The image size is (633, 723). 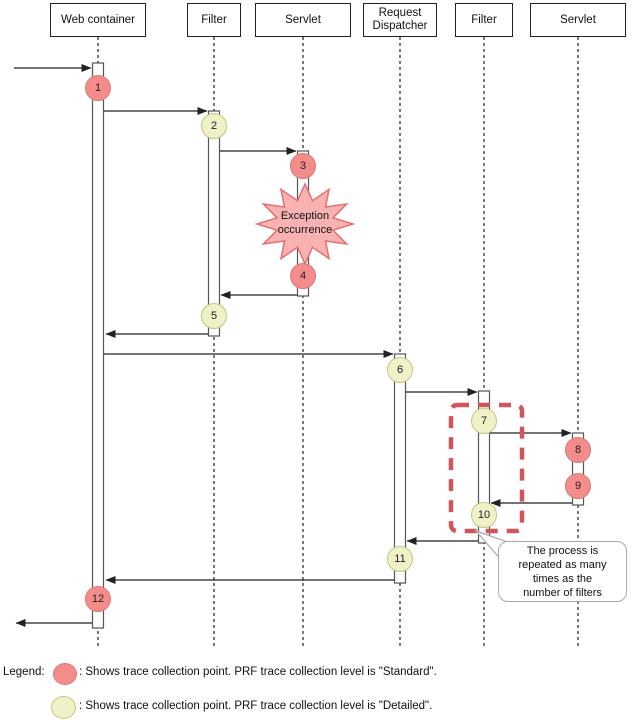 I want to click on exception-label: Exception occurrence, so click(x=305, y=223).